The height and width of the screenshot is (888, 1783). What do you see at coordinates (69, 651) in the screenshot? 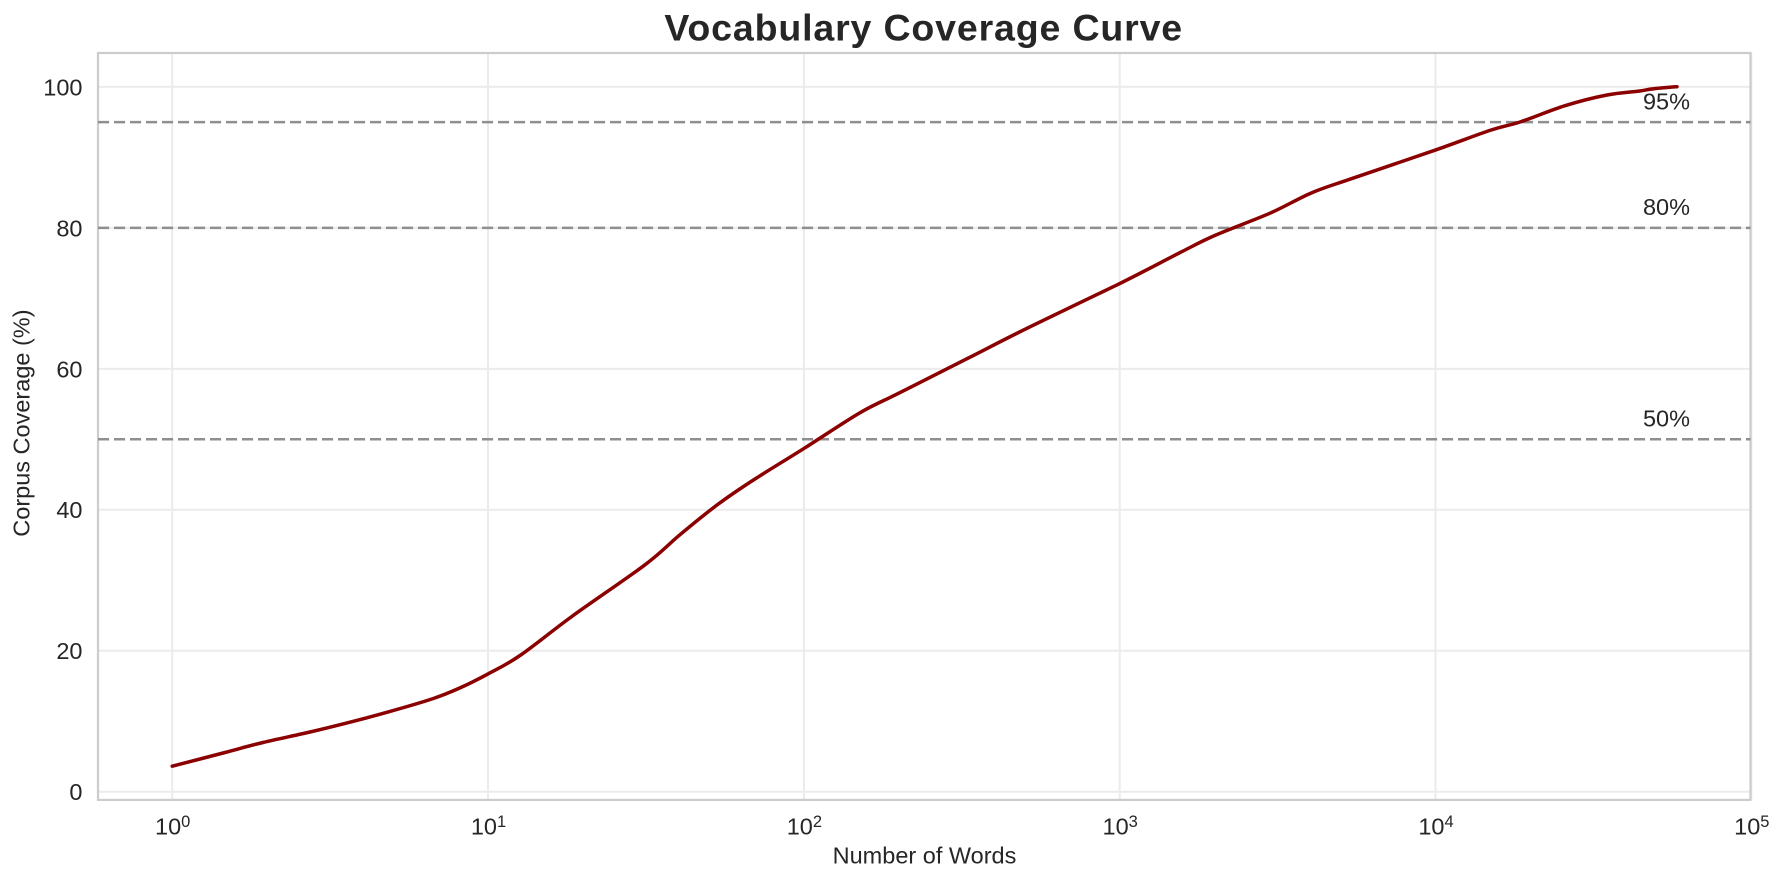
I see `svg-text: 20` at bounding box center [69, 651].